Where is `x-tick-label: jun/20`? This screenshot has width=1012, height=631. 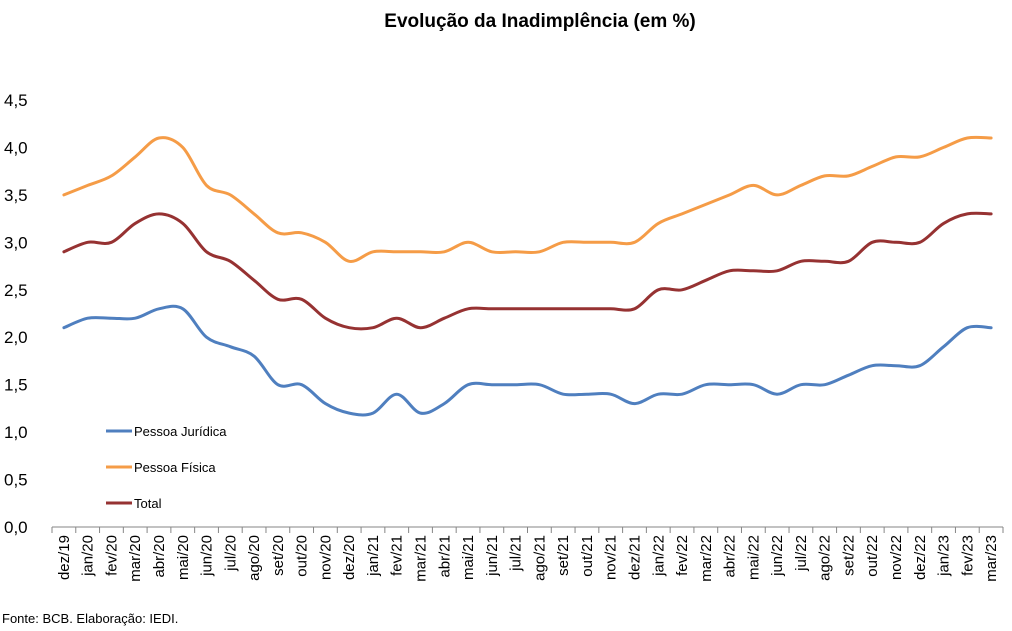
x-tick-label: jun/20 is located at coordinates (207, 556).